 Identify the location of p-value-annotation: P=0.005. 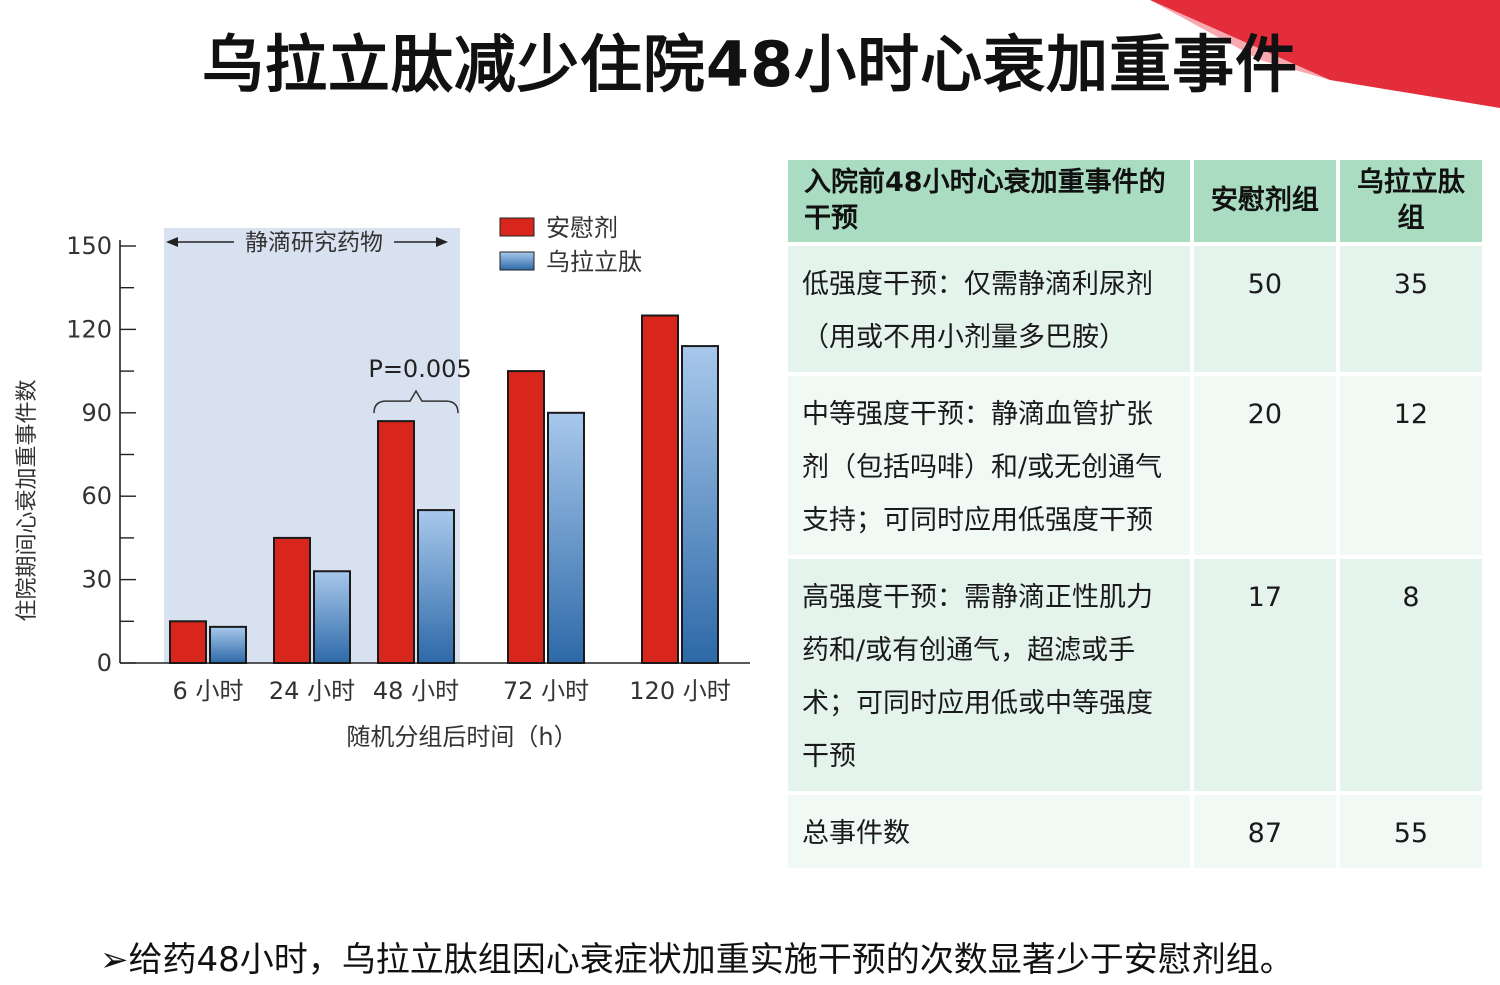
(420, 384).